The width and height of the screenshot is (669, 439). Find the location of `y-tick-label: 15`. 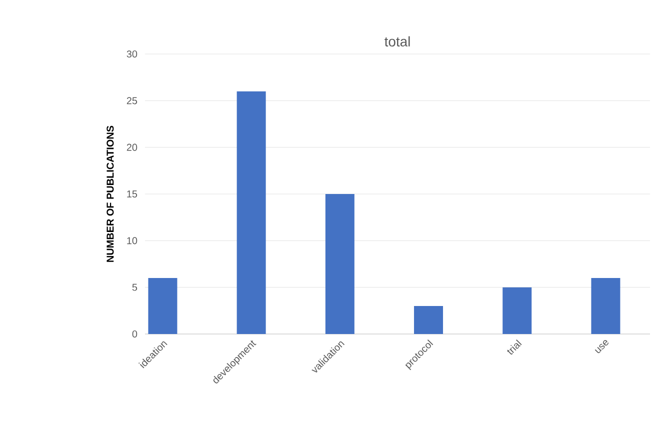

y-tick-label: 15 is located at coordinates (132, 194).